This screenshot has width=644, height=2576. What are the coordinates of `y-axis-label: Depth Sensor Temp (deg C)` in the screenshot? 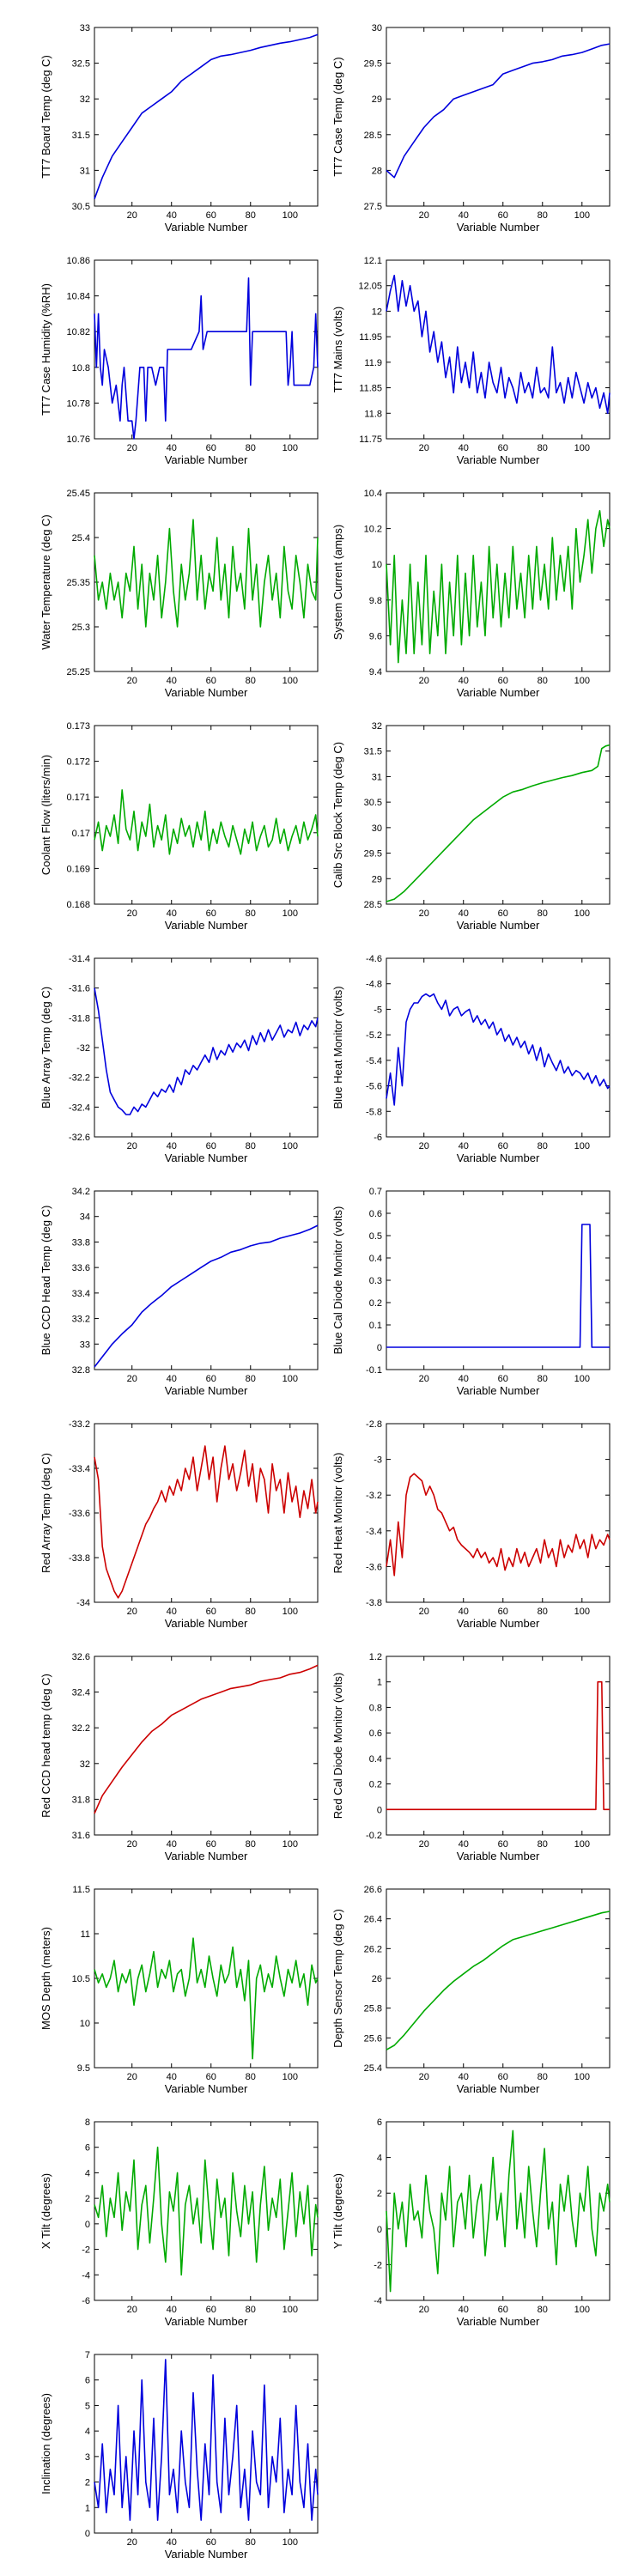 It's located at (337, 1978).